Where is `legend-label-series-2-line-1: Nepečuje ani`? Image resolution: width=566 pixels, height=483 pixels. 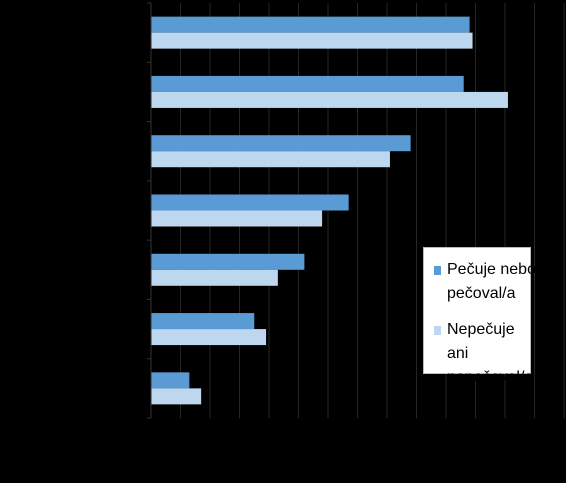 legend-label-series-2-line-1: Nepečuje ani is located at coordinates (481, 341).